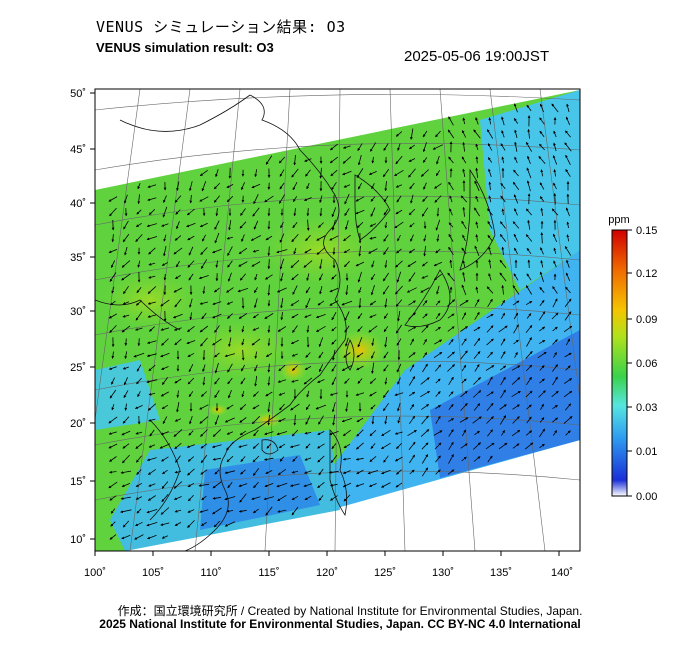 The height and width of the screenshot is (649, 700). Describe the element at coordinates (221, 27) in the screenshot. I see `title-jp: VENUS シミュレーション結果: O3` at that location.